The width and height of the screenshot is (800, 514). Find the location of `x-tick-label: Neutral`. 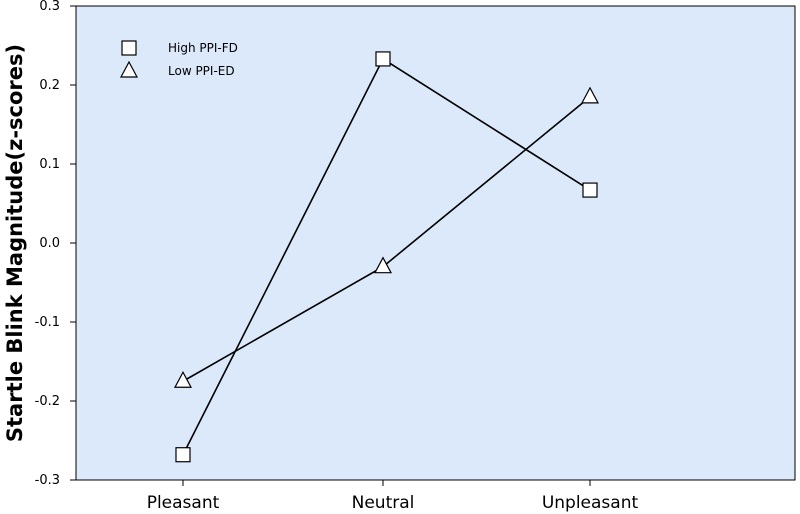

x-tick-label: Neutral is located at coordinates (383, 503).